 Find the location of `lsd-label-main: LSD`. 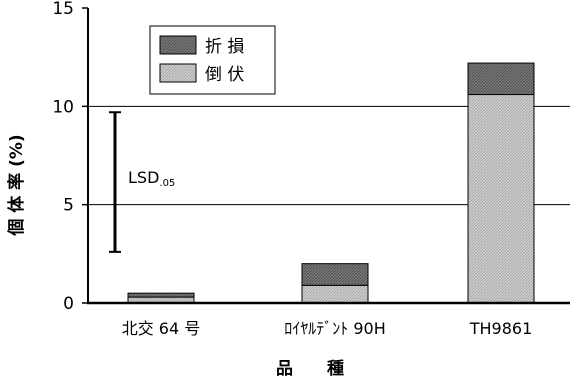

lsd-label-main: LSD is located at coordinates (143, 177).